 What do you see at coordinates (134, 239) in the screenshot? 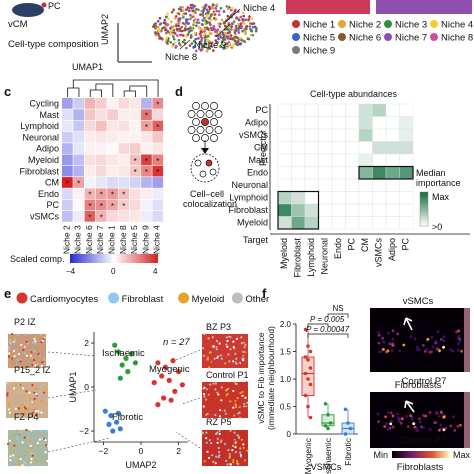
I see `heatmap-col-label: Niche 5` at bounding box center [134, 239].